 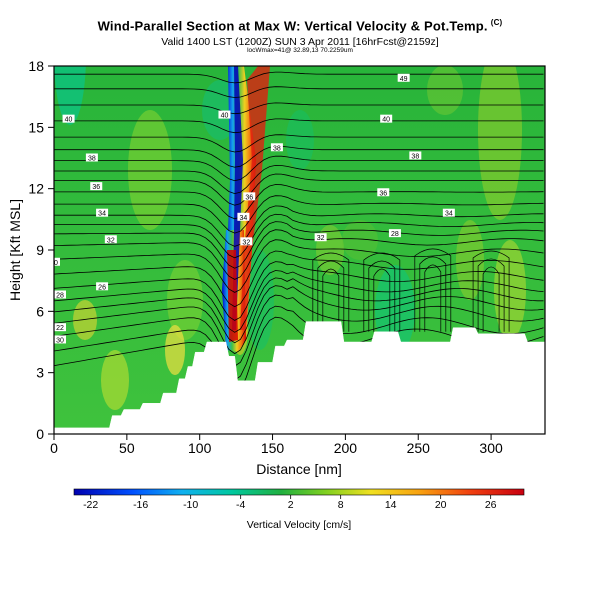 I want to click on colorbar-tick-label: 14, so click(x=391, y=505).